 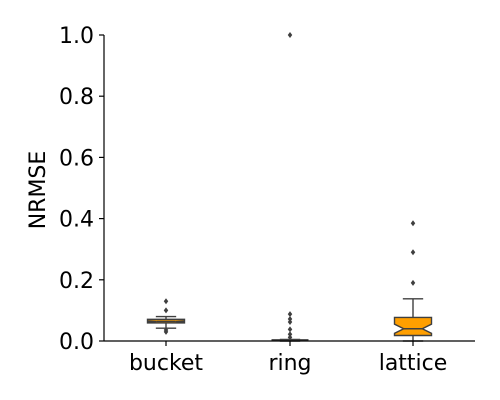 What do you see at coordinates (76, 97) in the screenshot?
I see `y-tick-label: 0.8` at bounding box center [76, 97].